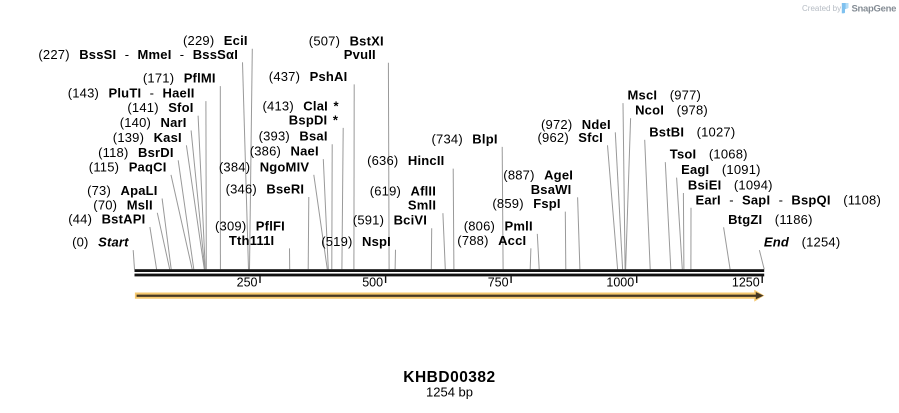  I want to click on svg-text: BspQI, so click(810, 199).